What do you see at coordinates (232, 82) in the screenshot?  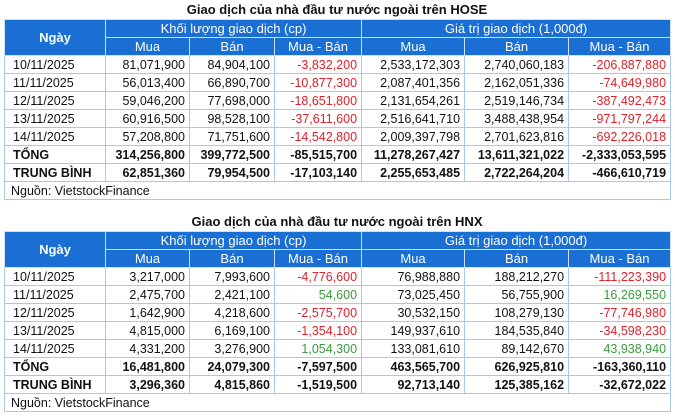 I see `value-cell: 66,890,700` at bounding box center [232, 82].